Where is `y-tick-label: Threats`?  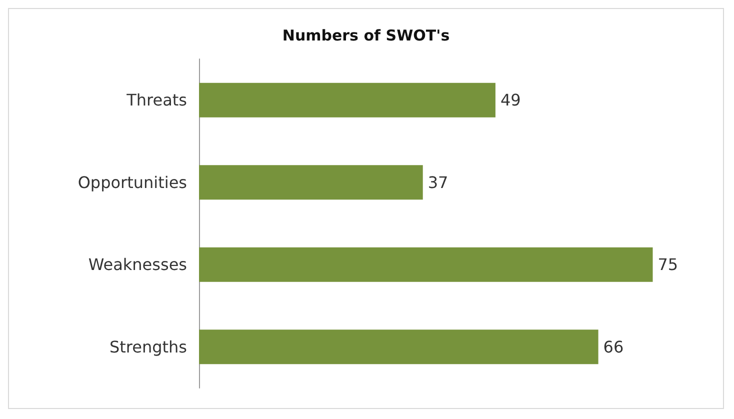
y-tick-label: Threats is located at coordinates (156, 100).